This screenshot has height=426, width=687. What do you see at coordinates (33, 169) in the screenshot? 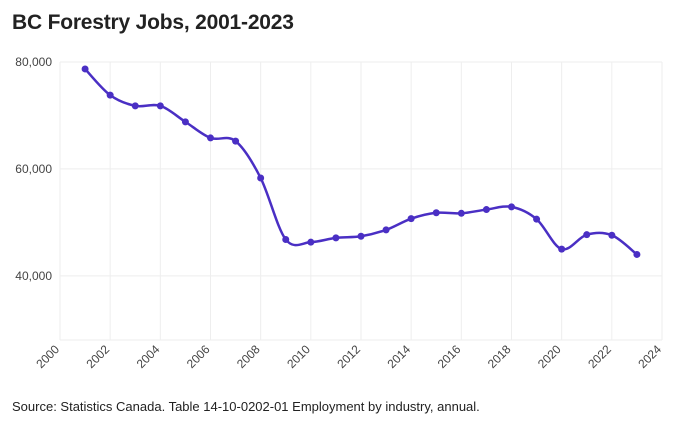
I see `y-tick-label: 60,000` at bounding box center [33, 169].